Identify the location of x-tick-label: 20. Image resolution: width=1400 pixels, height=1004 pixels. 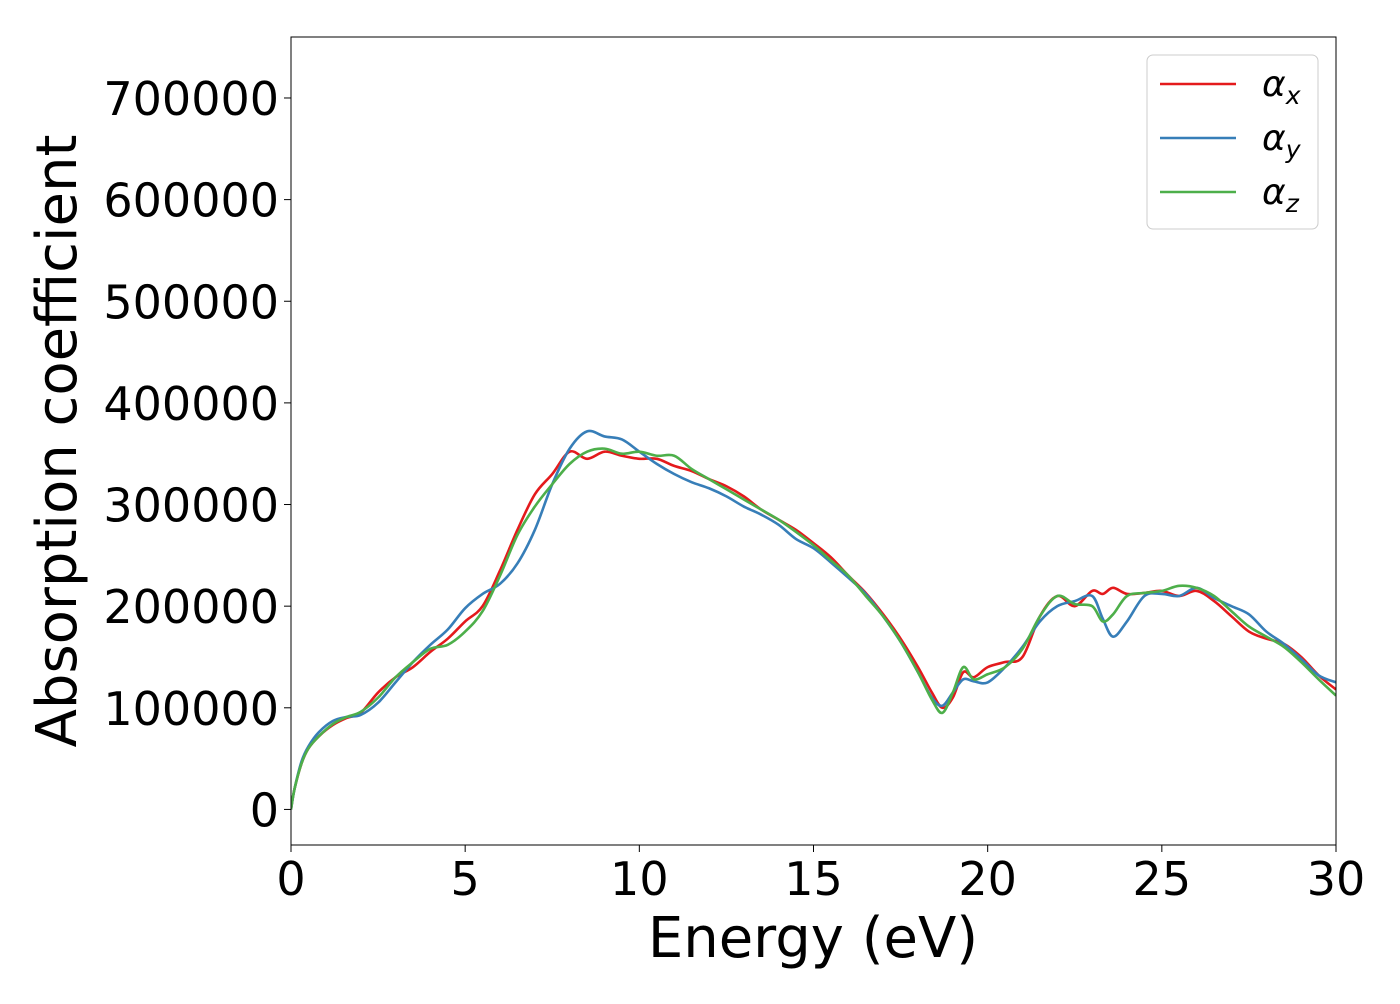
(987, 879).